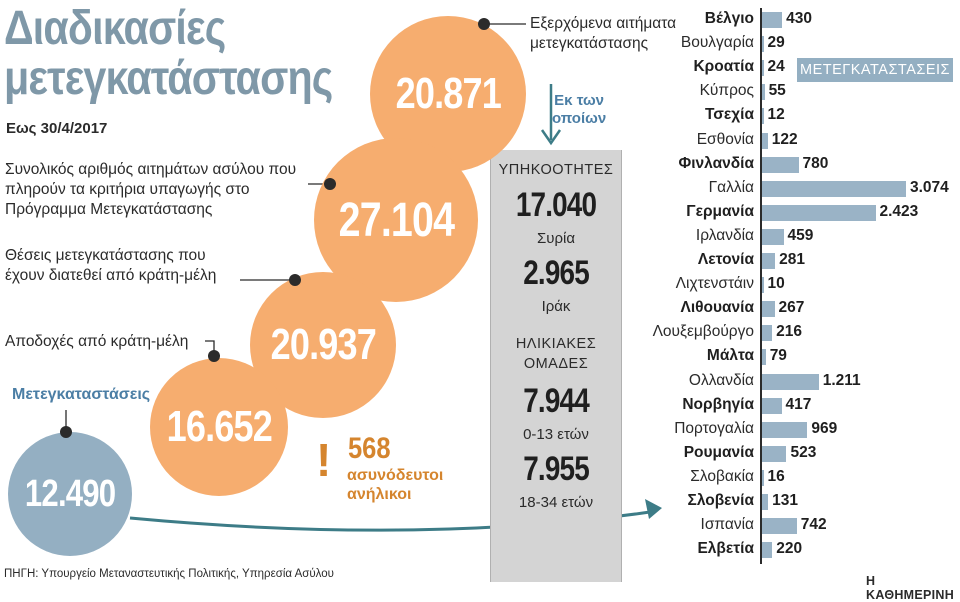 The height and width of the screenshot is (602, 960). I want to click on bar-category-label: Ιρλανδία, so click(724, 235).